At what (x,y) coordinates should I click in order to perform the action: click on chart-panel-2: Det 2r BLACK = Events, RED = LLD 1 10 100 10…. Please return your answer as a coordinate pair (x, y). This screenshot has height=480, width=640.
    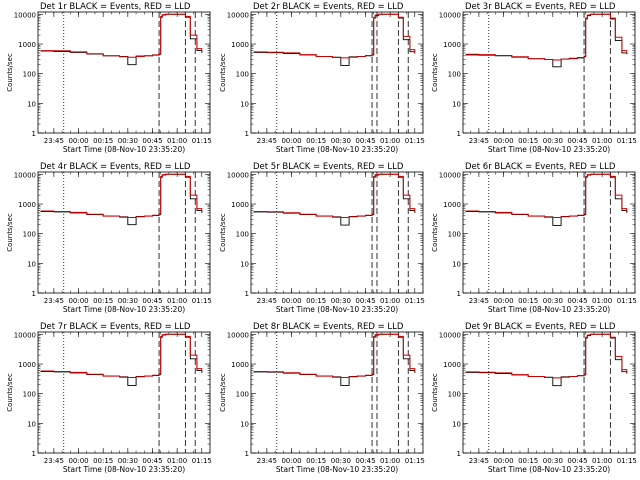
    Looking at the image, I should click on (322, 78).